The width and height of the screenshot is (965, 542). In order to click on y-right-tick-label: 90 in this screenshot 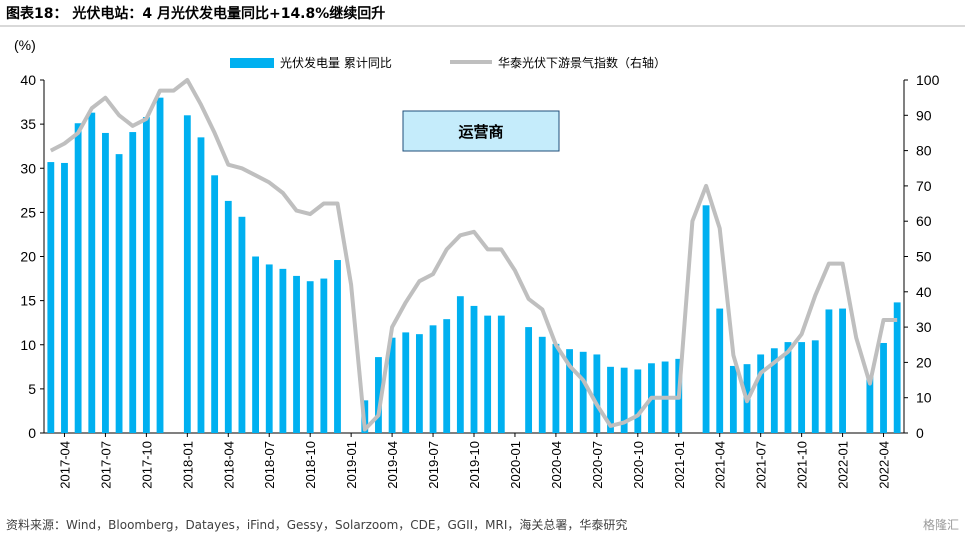, I will do `click(924, 115)`.